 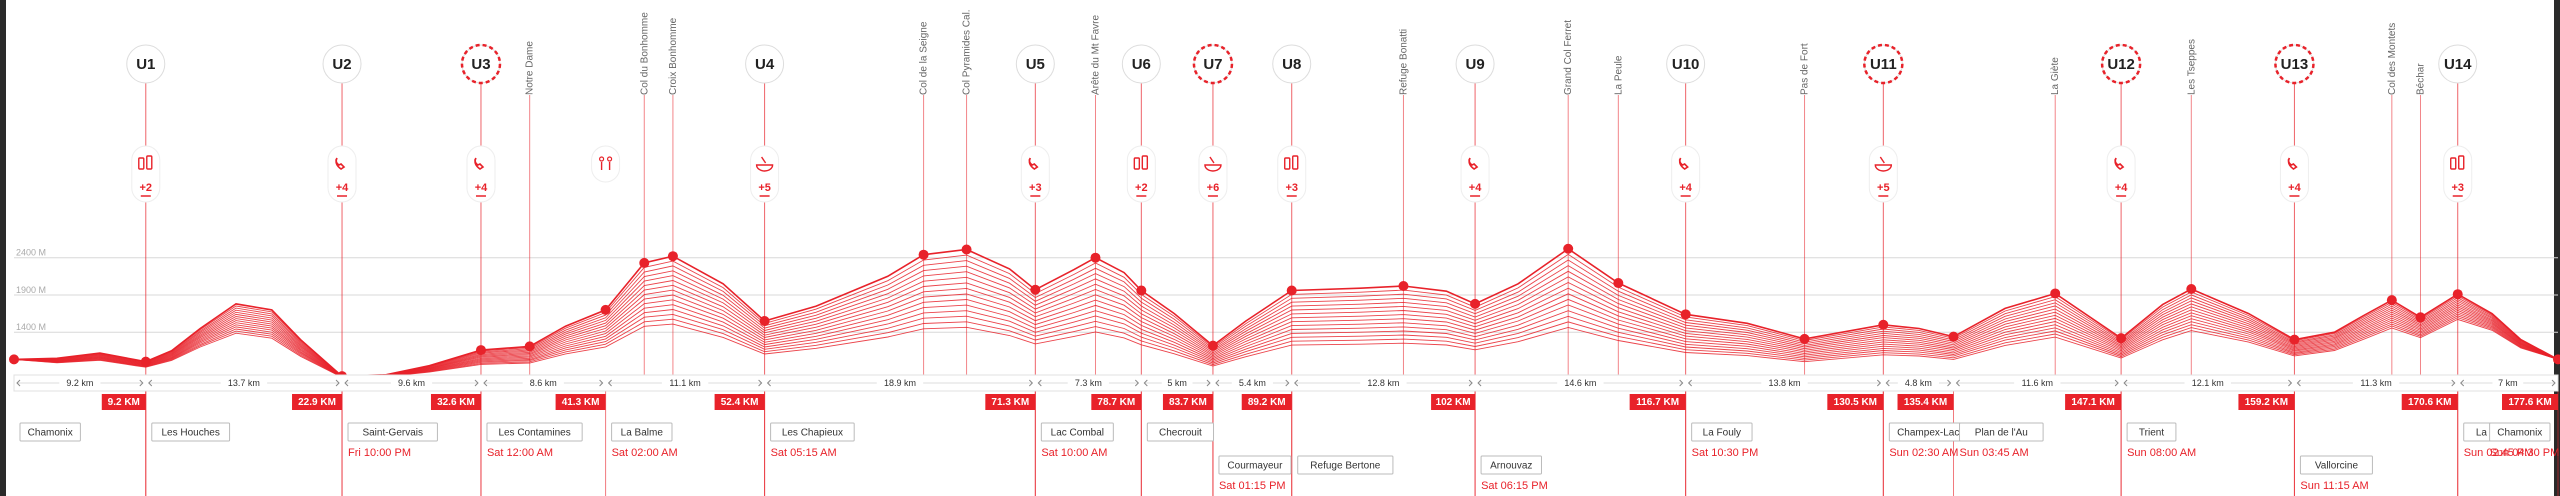 I want to click on station-badge-label: U5, so click(x=1035, y=64).